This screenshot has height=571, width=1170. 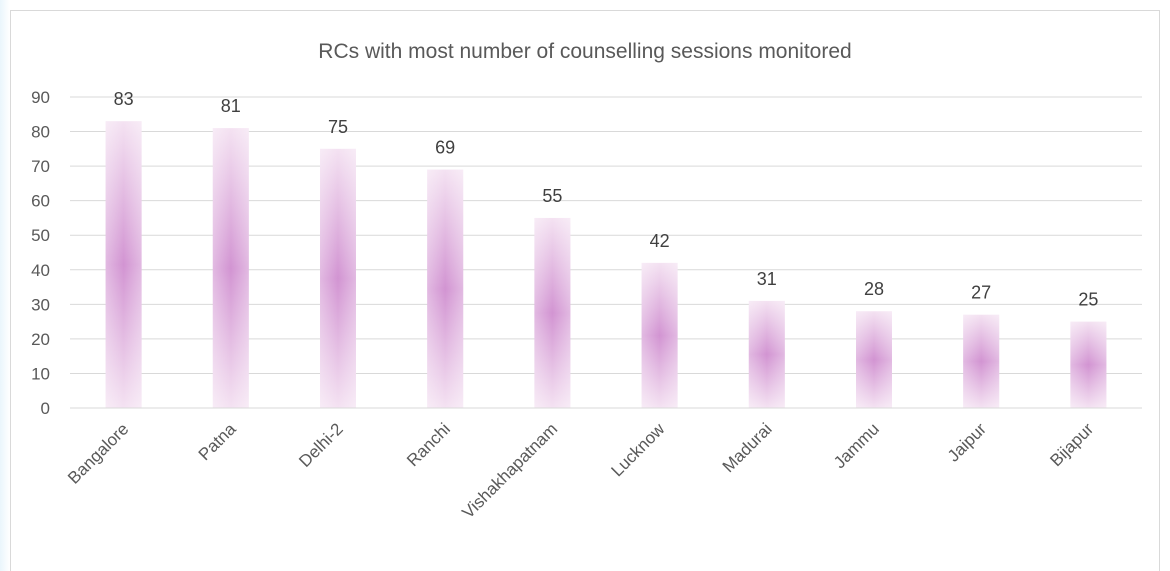 What do you see at coordinates (40, 132) in the screenshot?
I see `y-tick-label: 80` at bounding box center [40, 132].